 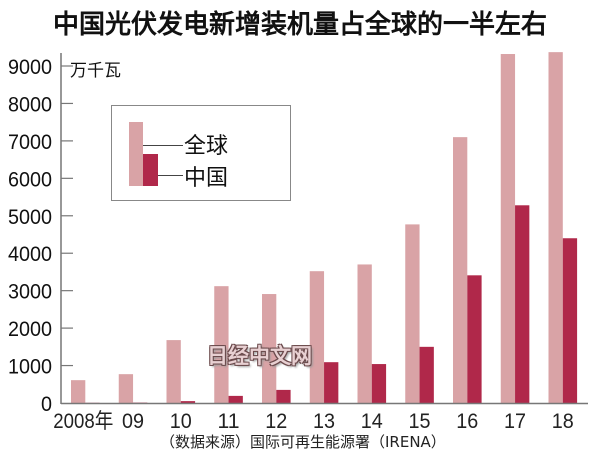 I want to click on legend-label-china: 中国, so click(x=206, y=178).